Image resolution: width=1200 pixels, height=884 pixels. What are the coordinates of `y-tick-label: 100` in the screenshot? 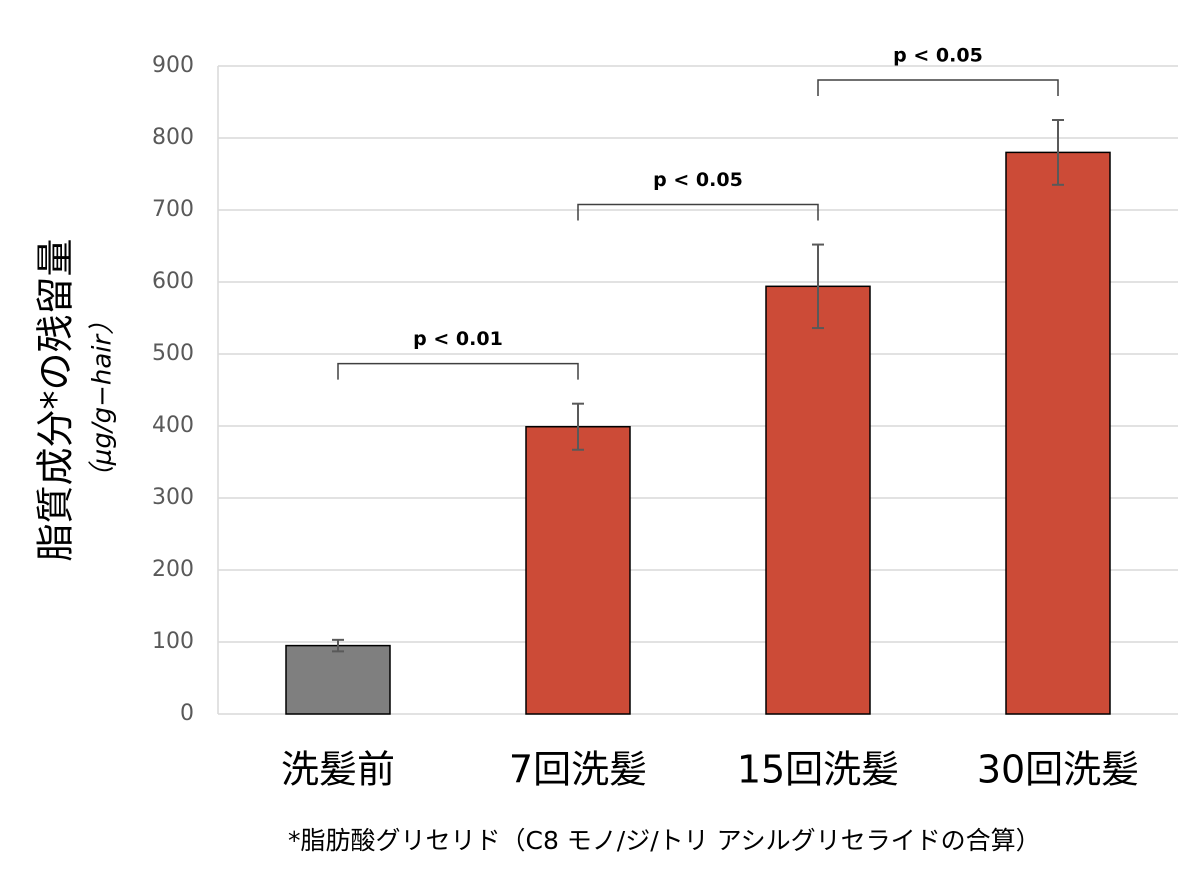 It's located at (173, 641).